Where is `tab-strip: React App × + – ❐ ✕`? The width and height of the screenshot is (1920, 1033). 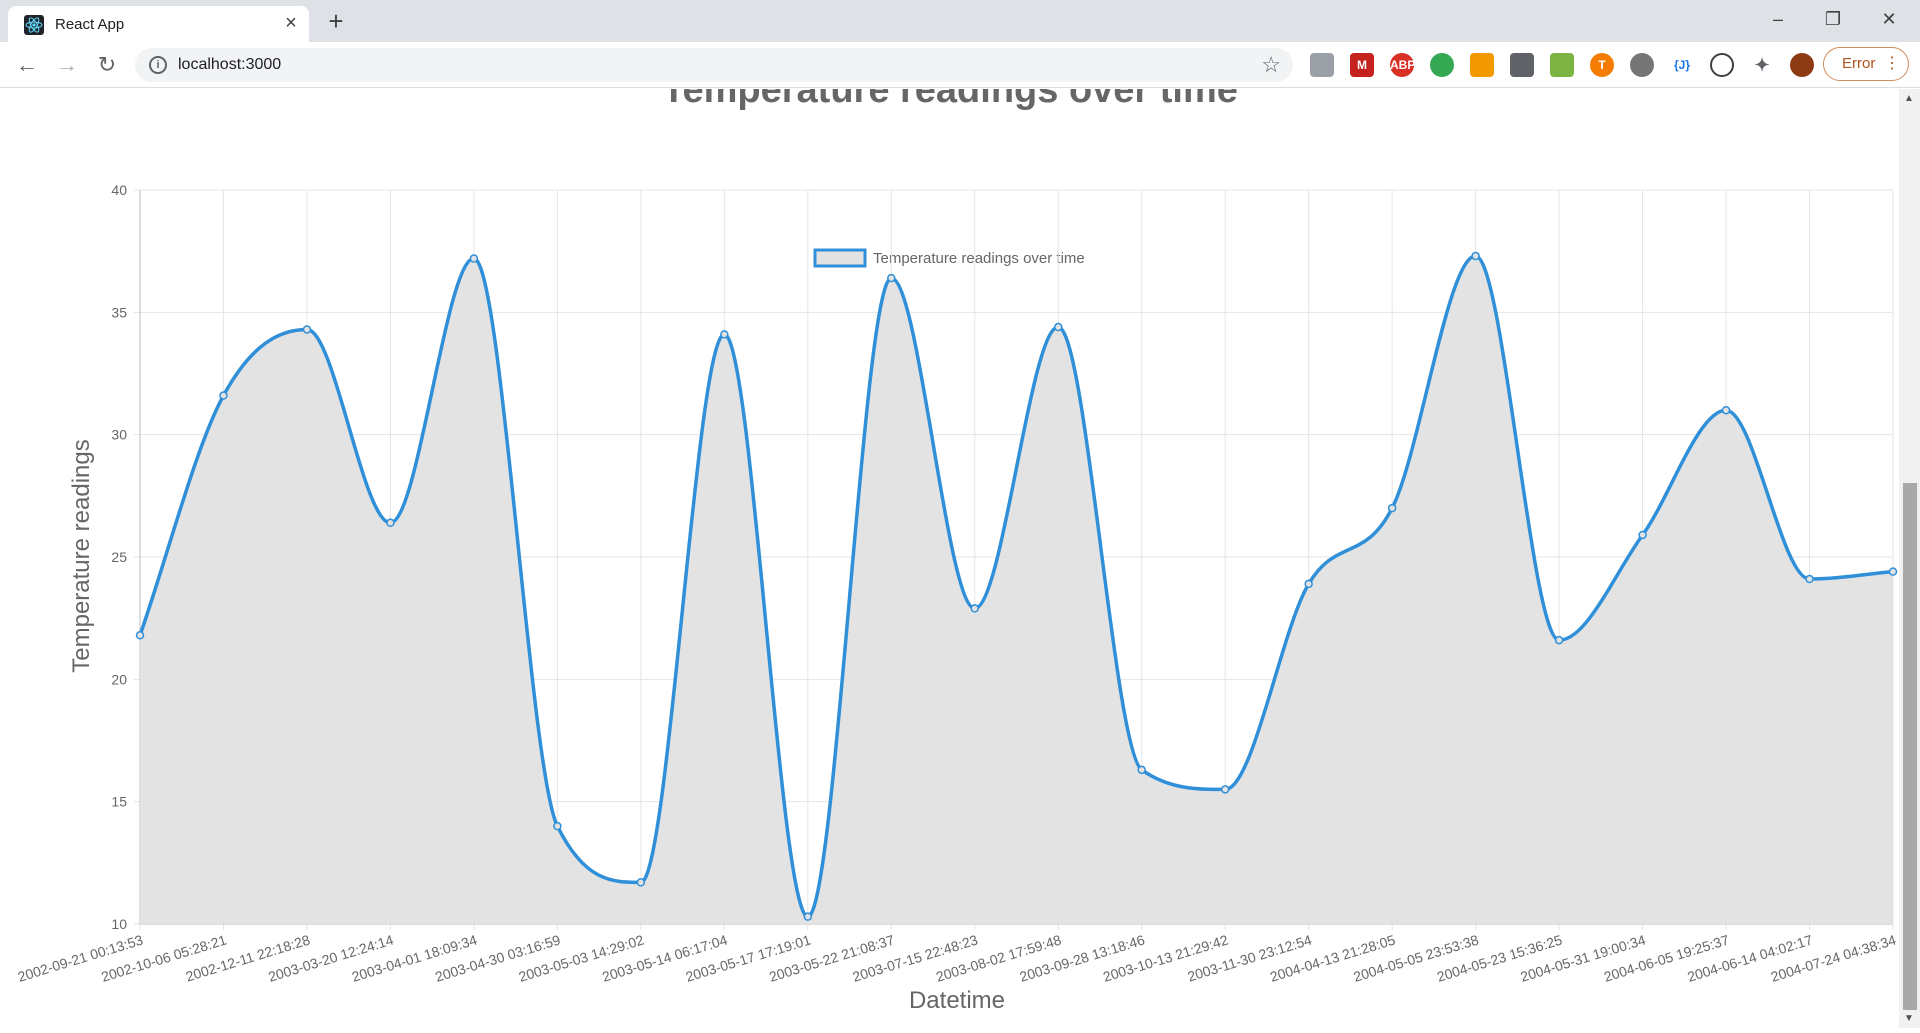 tab-strip: React App × + – ❐ ✕ is located at coordinates (960, 21).